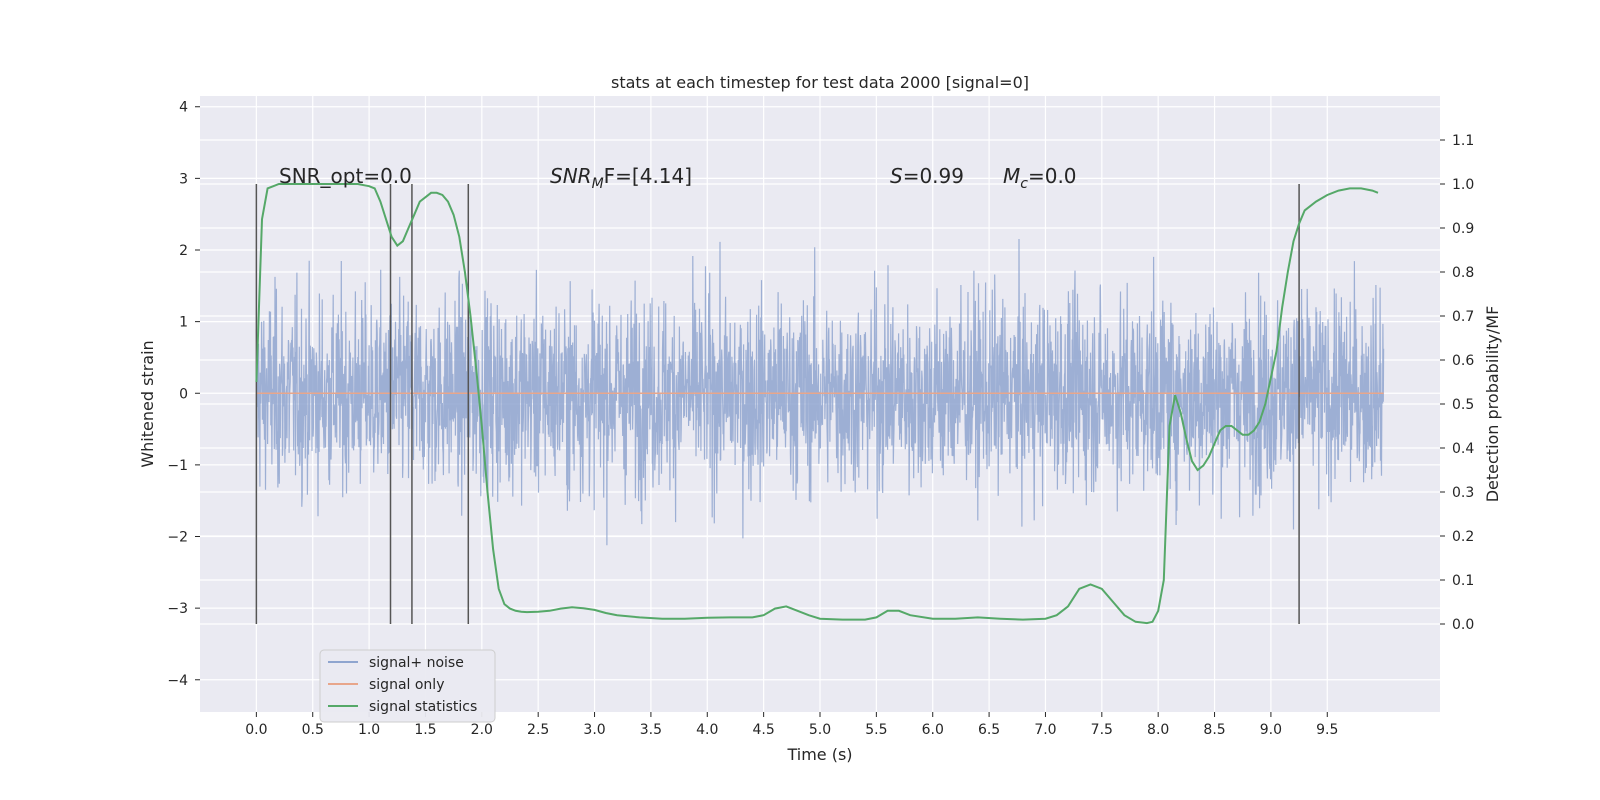 This screenshot has height=800, width=1600. What do you see at coordinates (183, 323) in the screenshot?
I see `y-tick-label: 1` at bounding box center [183, 323].